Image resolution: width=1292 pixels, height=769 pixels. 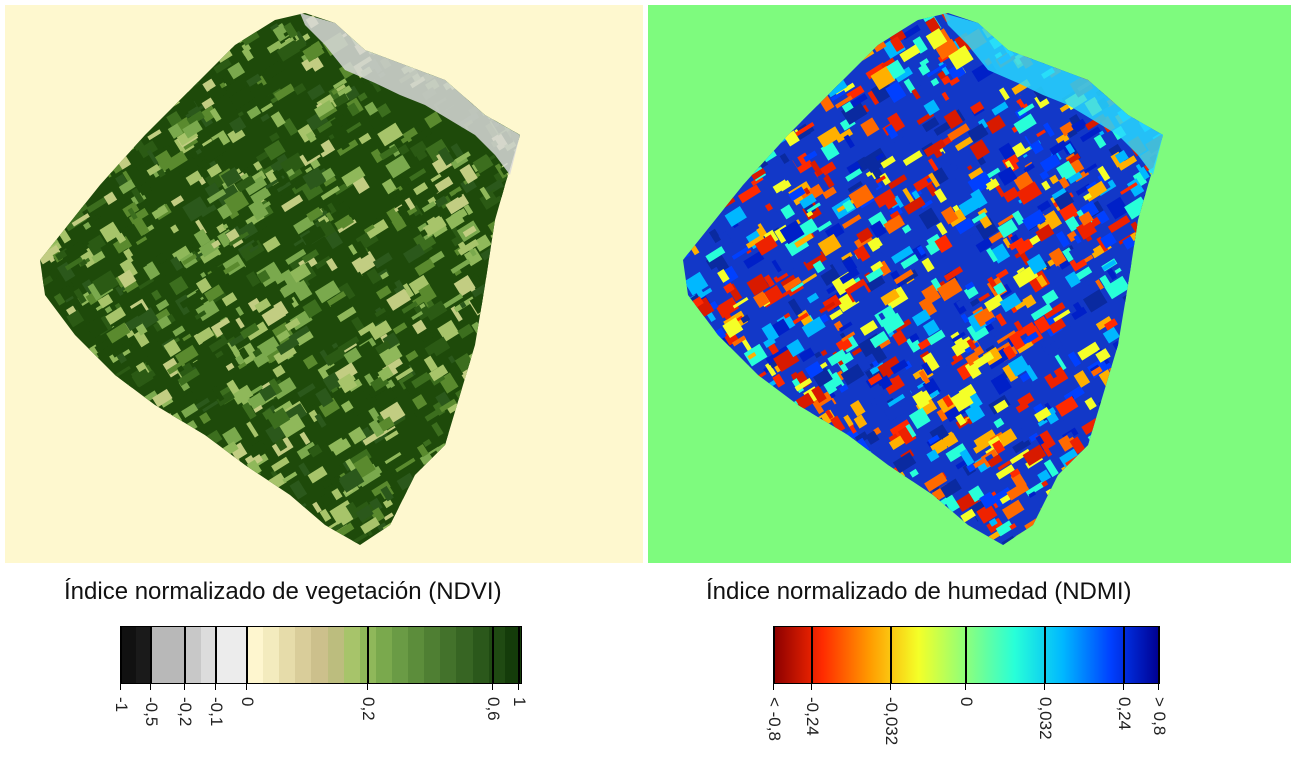 What do you see at coordinates (493, 709) in the screenshot?
I see `ndvi-scale-label: 0,6` at bounding box center [493, 709].